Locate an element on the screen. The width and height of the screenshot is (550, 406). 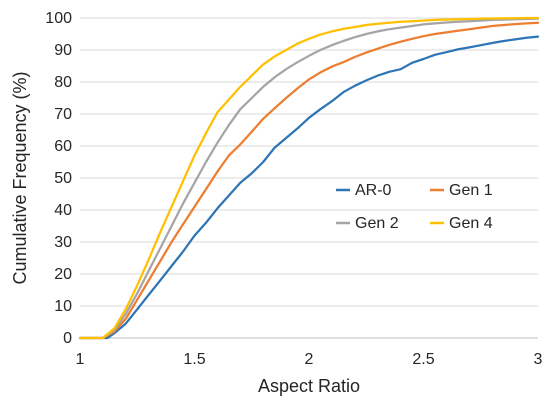
y-tick-label: 70 is located at coordinates (63, 114).